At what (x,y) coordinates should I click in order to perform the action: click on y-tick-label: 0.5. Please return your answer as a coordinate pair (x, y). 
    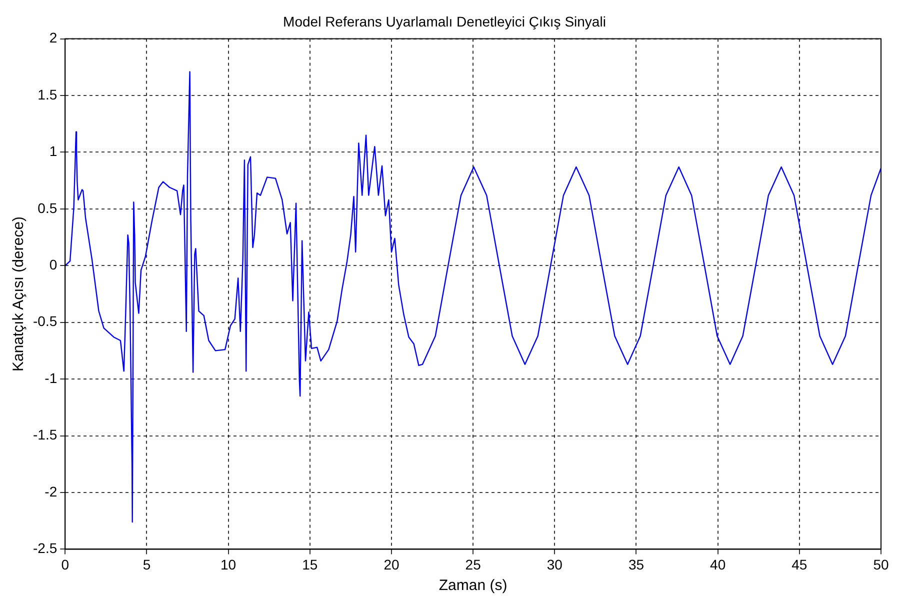
    Looking at the image, I should click on (48, 208).